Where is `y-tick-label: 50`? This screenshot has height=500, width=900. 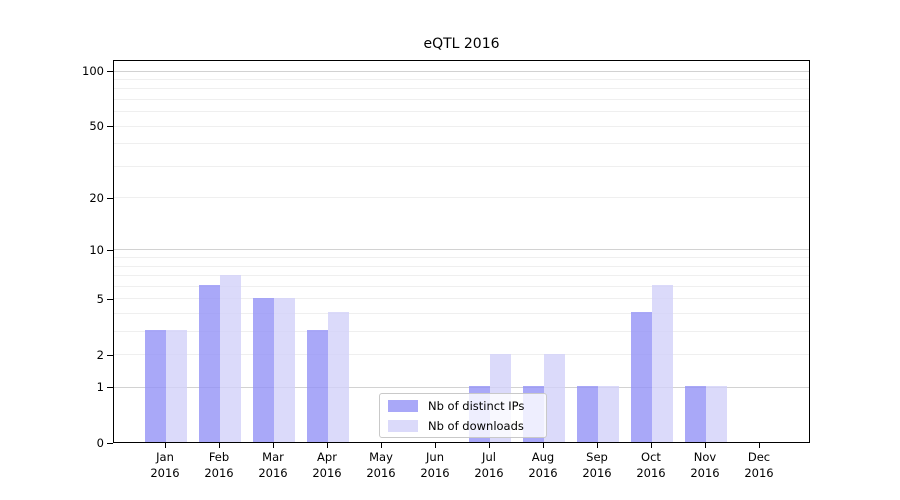
y-tick-label: 50 is located at coordinates (96, 126).